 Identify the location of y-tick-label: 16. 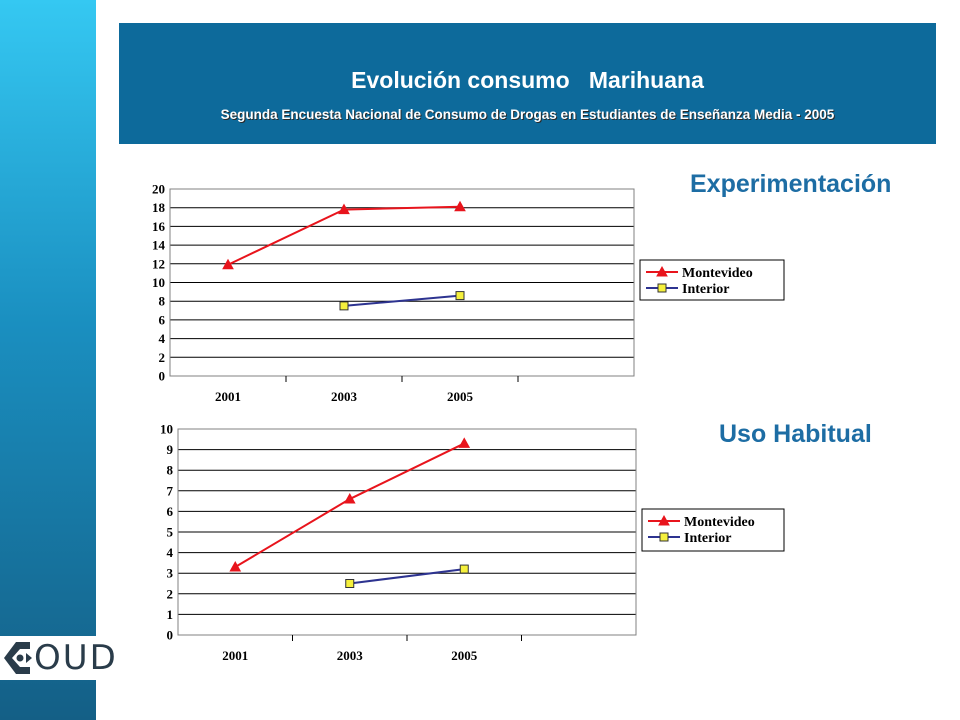
(159, 226).